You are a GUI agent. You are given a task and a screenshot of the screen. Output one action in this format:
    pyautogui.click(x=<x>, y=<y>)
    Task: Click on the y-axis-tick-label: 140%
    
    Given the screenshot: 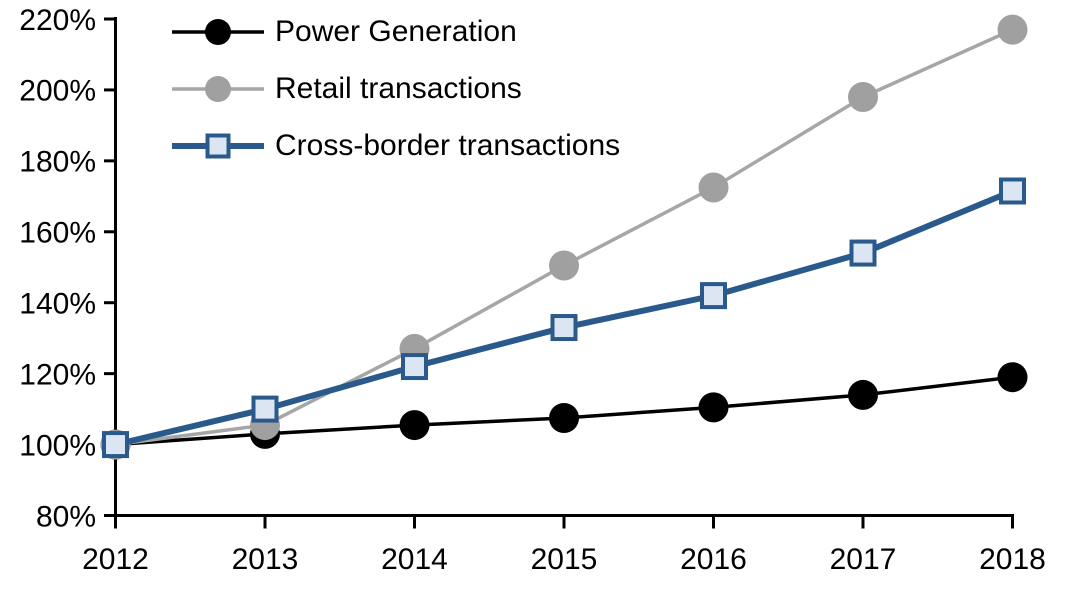 What is the action you would take?
    pyautogui.click(x=57, y=304)
    